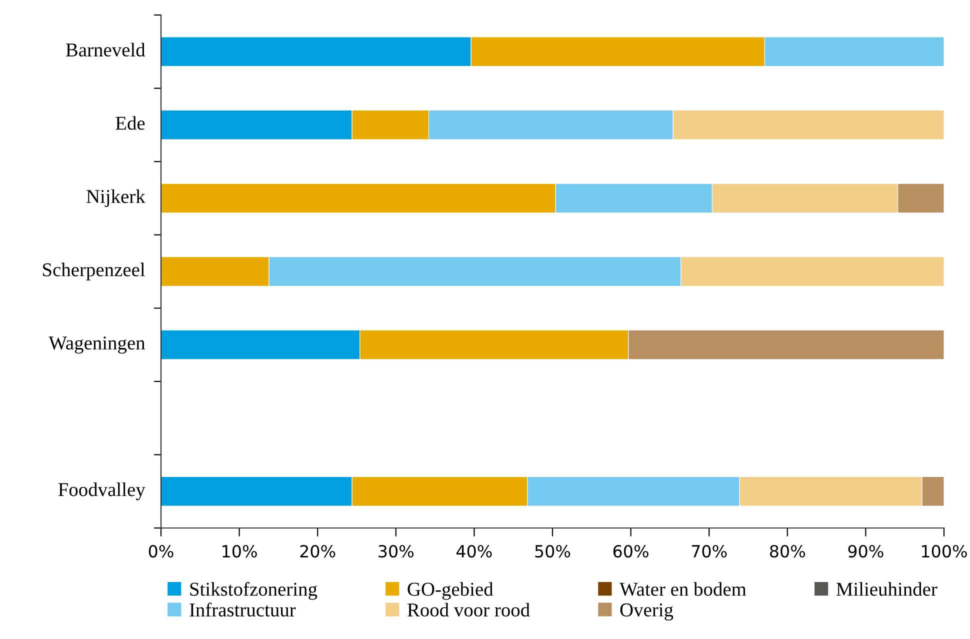  I want to click on y-tick-label: Ede, so click(130, 123).